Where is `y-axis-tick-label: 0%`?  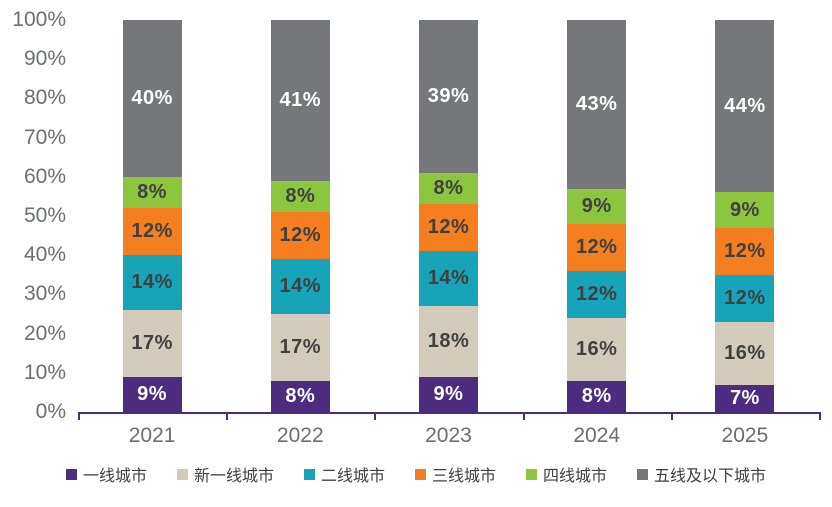 y-axis-tick-label: 0% is located at coordinates (50, 411).